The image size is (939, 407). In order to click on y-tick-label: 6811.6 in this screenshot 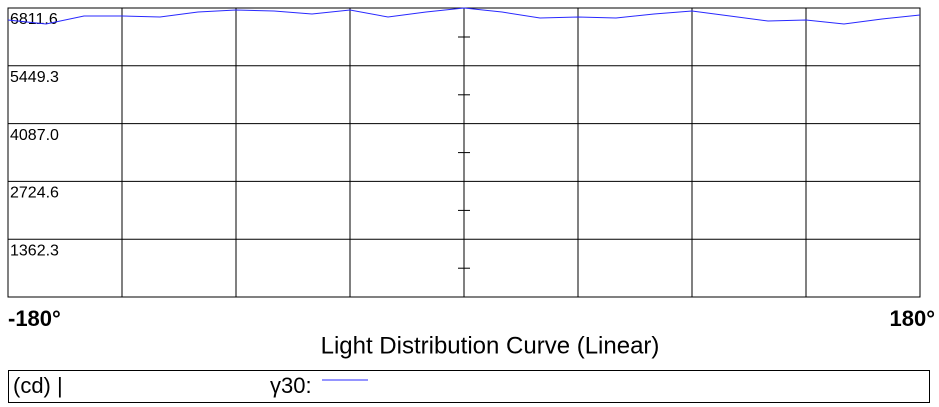, I will do `click(34, 19)`.